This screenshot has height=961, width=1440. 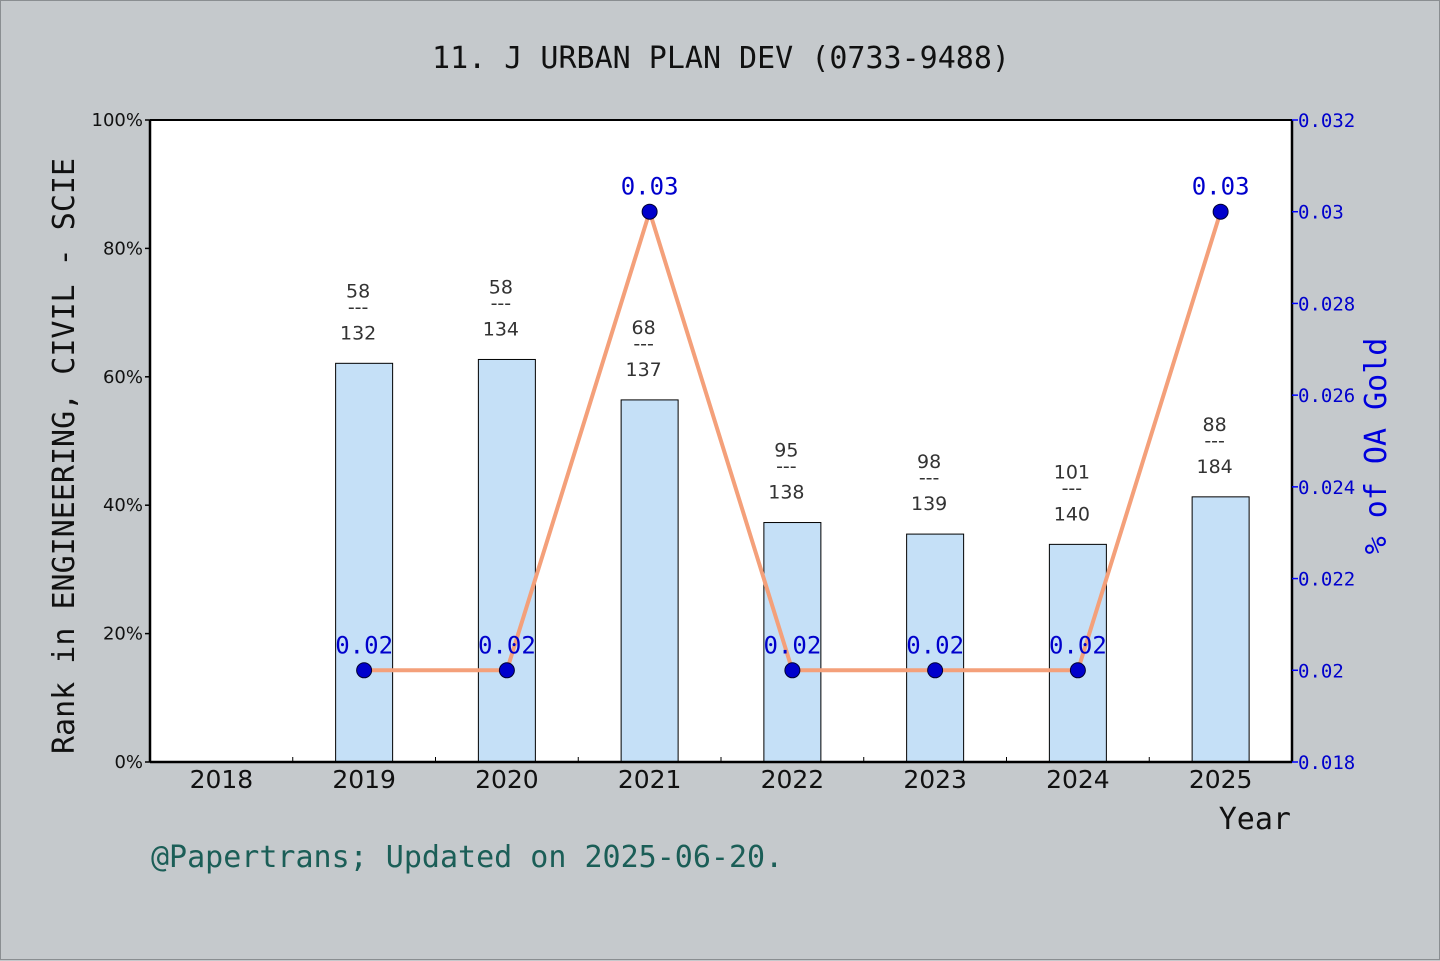 What do you see at coordinates (792, 670) in the screenshot?
I see `oa-gold-marker-2022` at bounding box center [792, 670].